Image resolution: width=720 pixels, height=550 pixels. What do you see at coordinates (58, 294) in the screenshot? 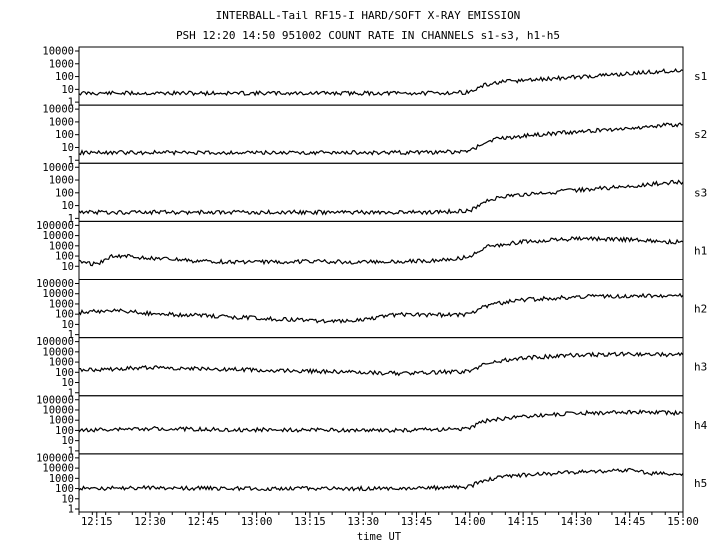
I see `y-tick-label-h2: 10000` at bounding box center [58, 294].